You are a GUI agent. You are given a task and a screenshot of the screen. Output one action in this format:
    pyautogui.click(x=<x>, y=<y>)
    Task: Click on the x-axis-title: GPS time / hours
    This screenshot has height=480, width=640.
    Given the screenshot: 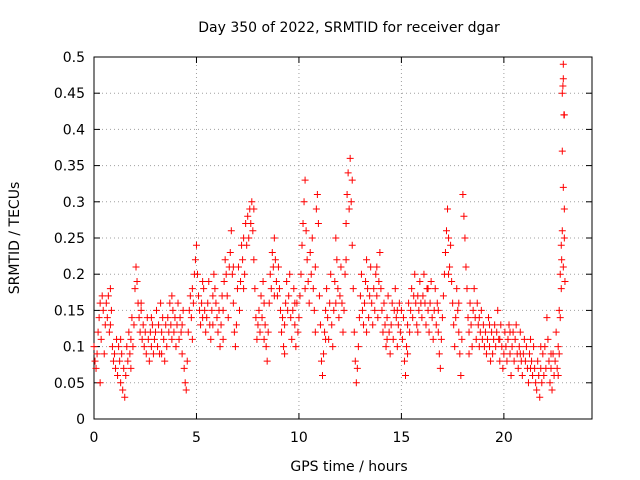 What is the action you would take?
    pyautogui.click(x=348, y=467)
    